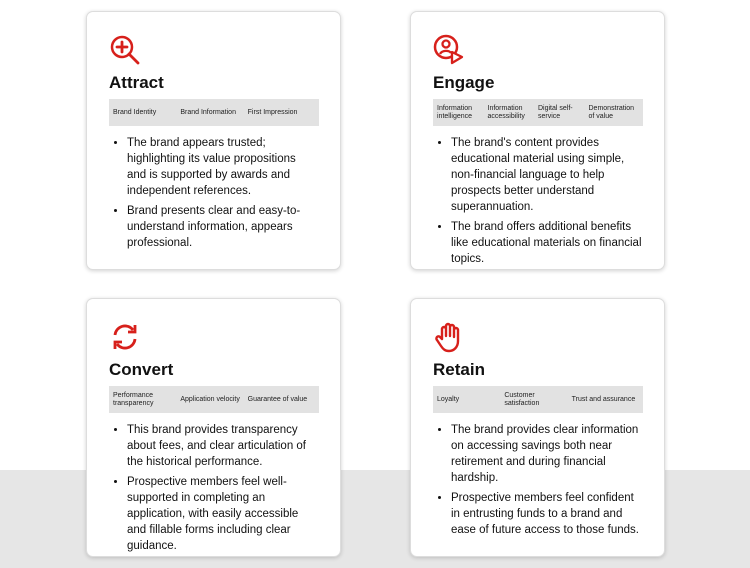  I want to click on hand-icon, so click(447, 337).